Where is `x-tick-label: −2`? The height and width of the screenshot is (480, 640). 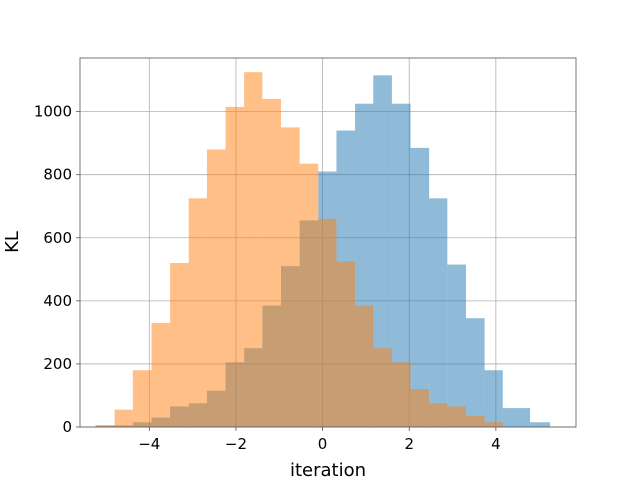
x-tick-label: −2 is located at coordinates (236, 444).